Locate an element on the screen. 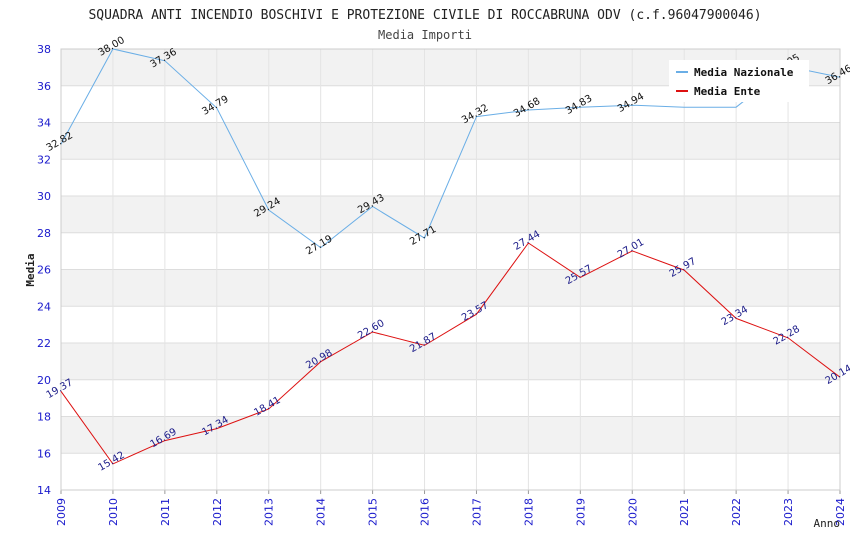  x-tick-label: 2009 is located at coordinates (61, 512).